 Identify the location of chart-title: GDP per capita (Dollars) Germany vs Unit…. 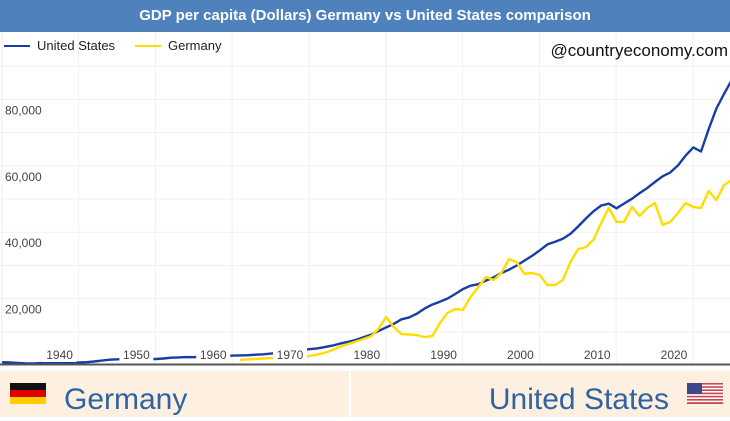
(365, 16).